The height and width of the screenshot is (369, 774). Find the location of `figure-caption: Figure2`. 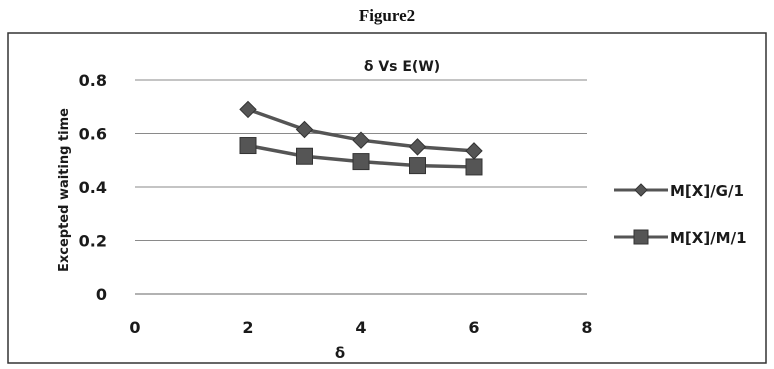

figure-caption: Figure2 is located at coordinates (387, 15).